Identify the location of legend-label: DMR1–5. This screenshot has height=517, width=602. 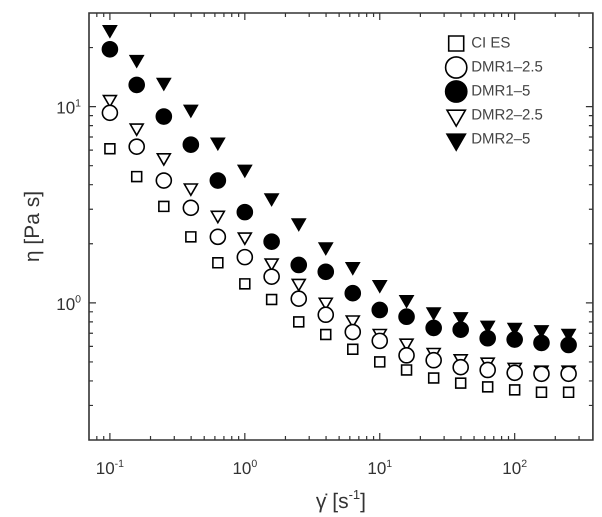
(500, 91).